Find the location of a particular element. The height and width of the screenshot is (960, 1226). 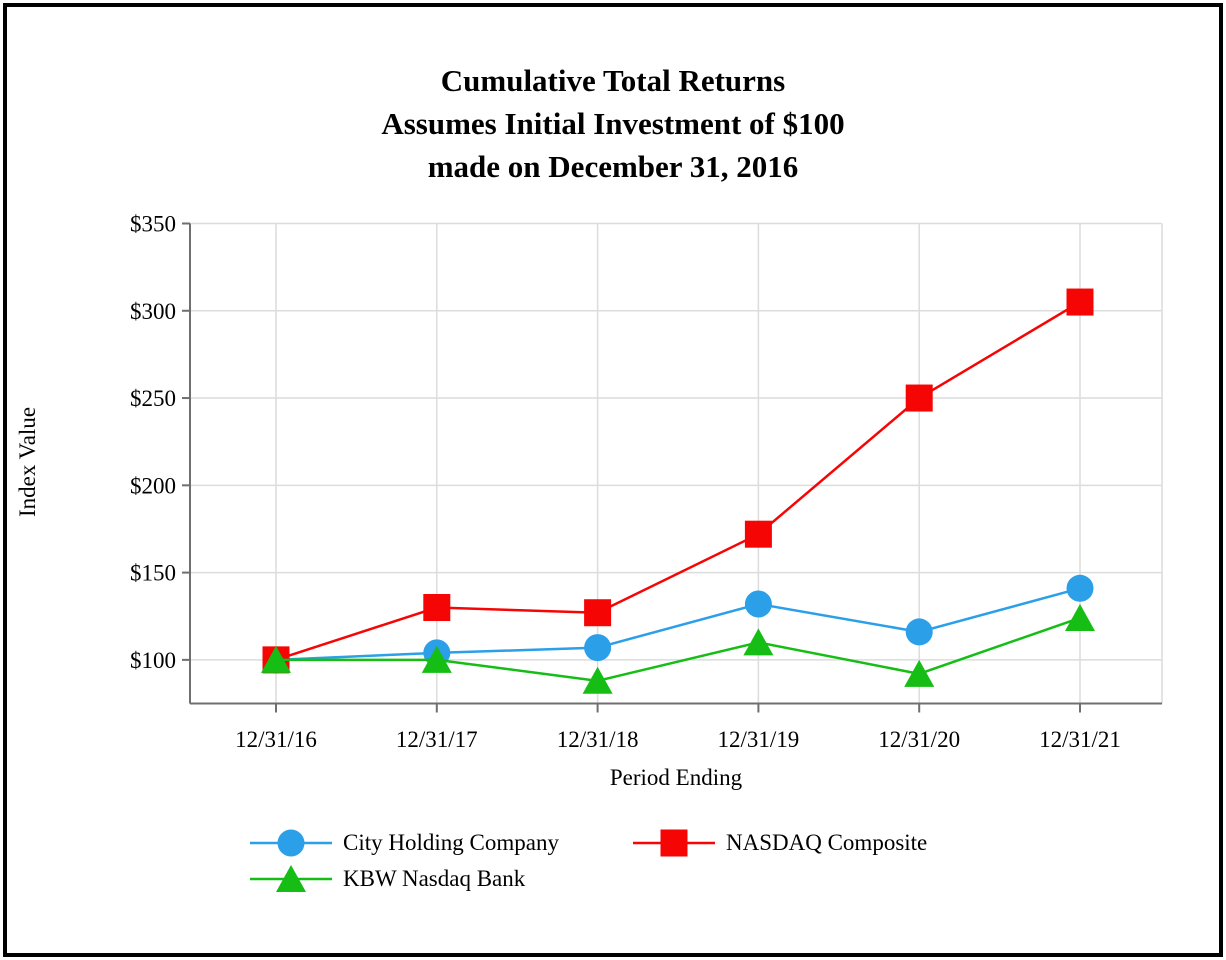

legend-item-city-holding: City Holding Company is located at coordinates (404, 843).